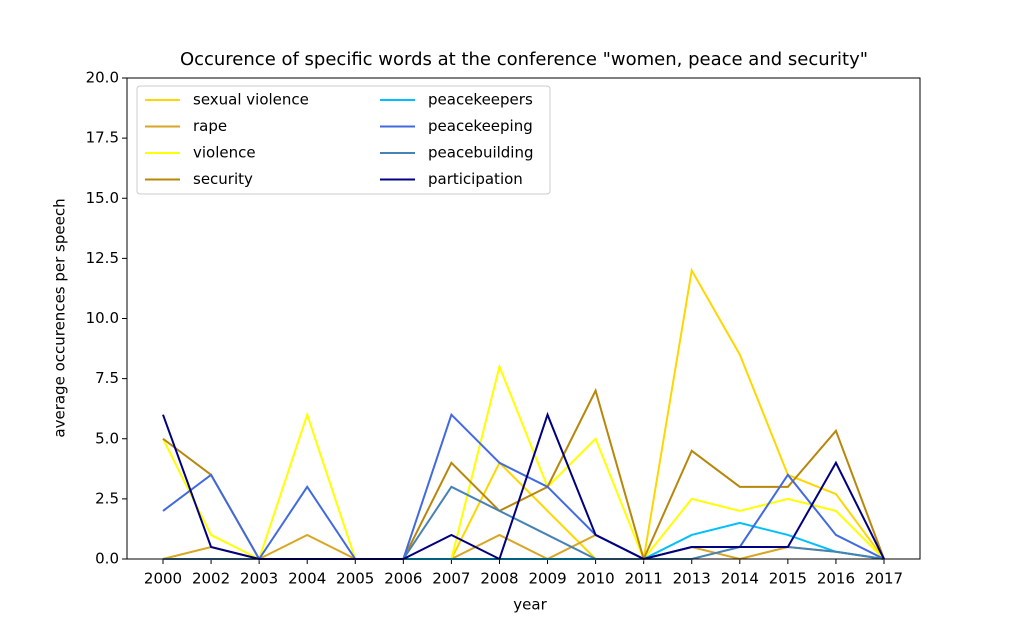  I want to click on x-tick-label: 2014, so click(740, 579).